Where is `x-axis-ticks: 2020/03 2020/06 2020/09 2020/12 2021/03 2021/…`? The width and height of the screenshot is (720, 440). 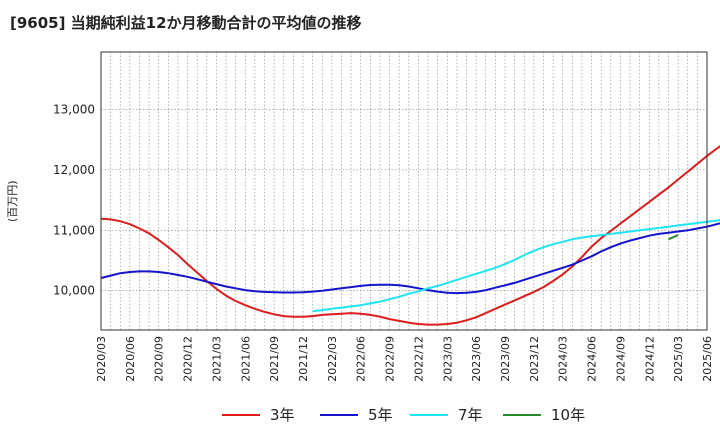 x-axis-ticks: 2020/03 2020/06 2020/09 2020/12 2021/03 2021/… is located at coordinates (404, 359).